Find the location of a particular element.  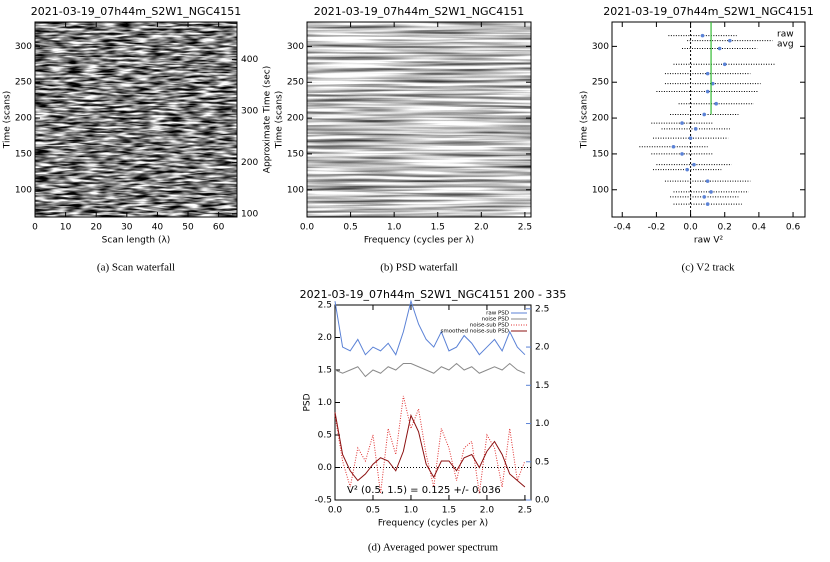

x-axis-label: Scan length (λ) is located at coordinates (136, 241).